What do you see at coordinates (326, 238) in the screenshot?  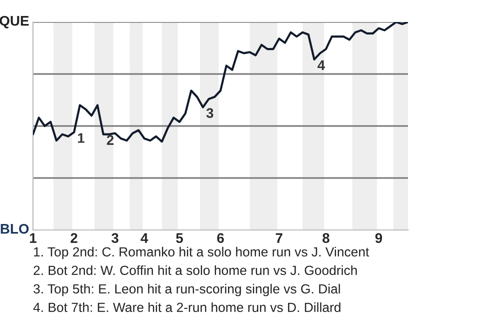 I see `x-tick-label: 8` at bounding box center [326, 238].